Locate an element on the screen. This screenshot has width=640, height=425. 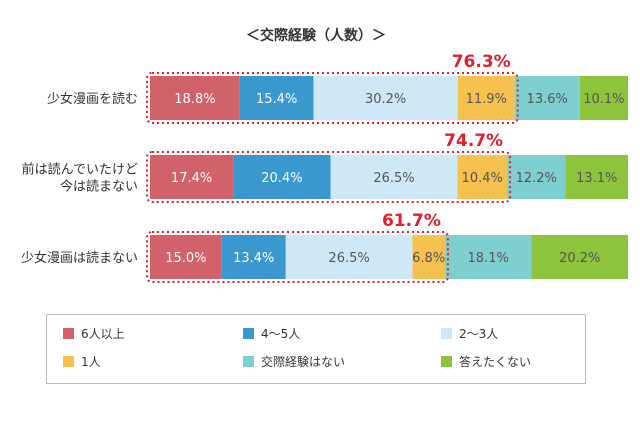
data-label: 13.1% is located at coordinates (596, 178).